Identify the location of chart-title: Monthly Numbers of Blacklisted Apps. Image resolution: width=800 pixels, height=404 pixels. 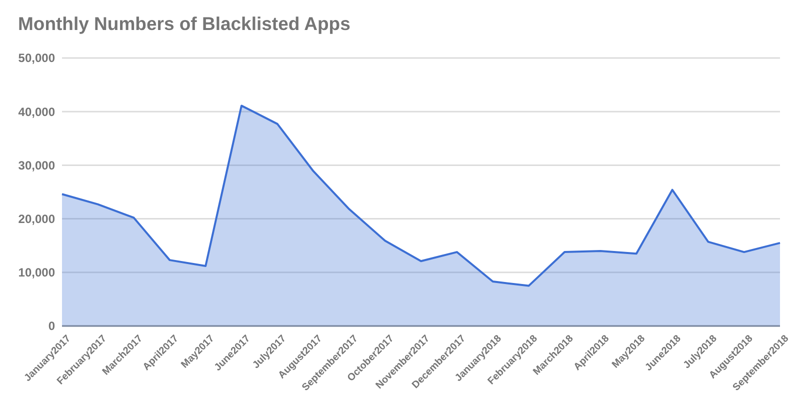
(184, 23).